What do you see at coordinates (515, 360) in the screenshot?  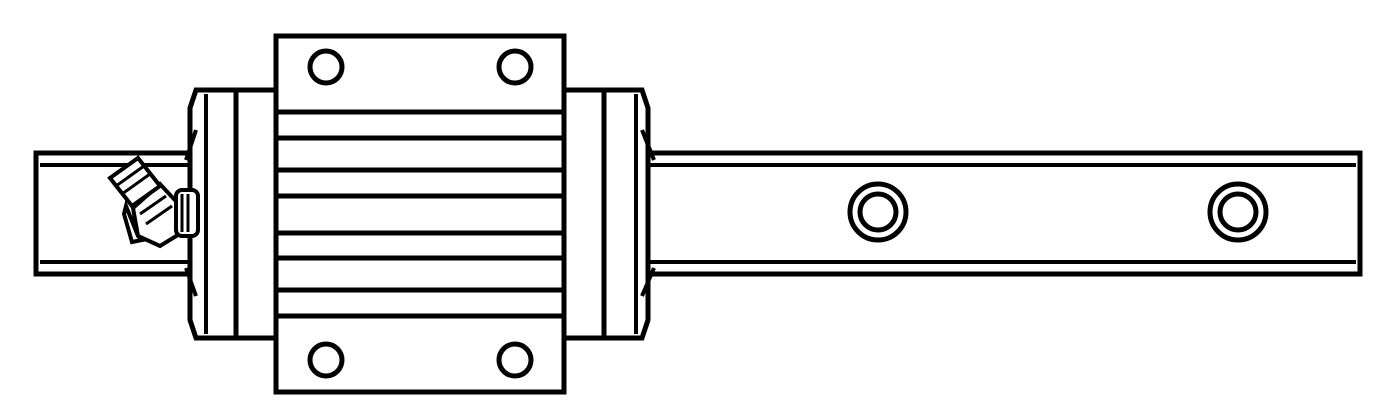 I see `carriage-hole-bottom-right` at bounding box center [515, 360].